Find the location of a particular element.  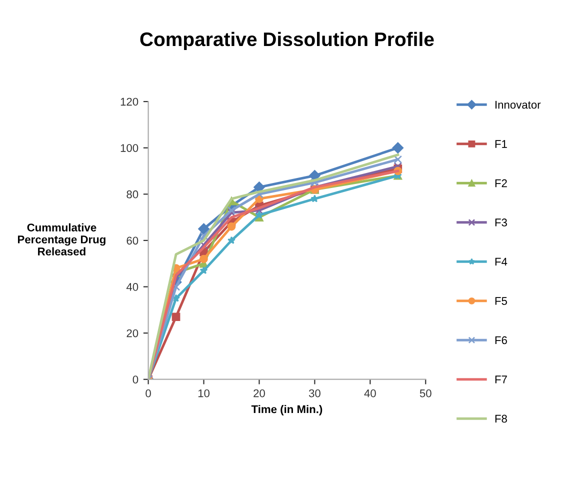

x-tick-label: 50 is located at coordinates (426, 393).